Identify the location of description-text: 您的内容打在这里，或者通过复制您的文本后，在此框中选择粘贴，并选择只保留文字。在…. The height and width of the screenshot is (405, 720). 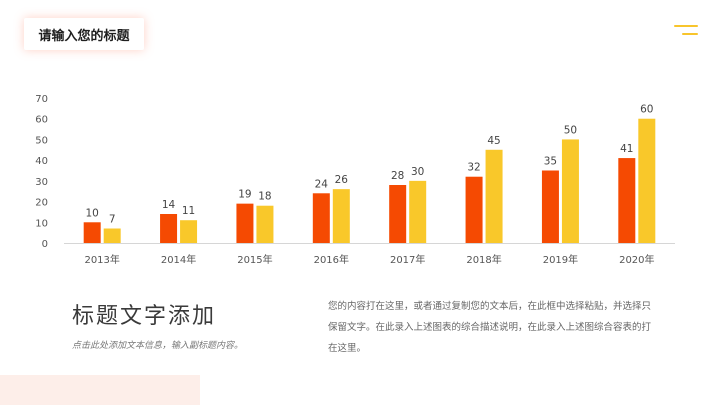
(490, 327).